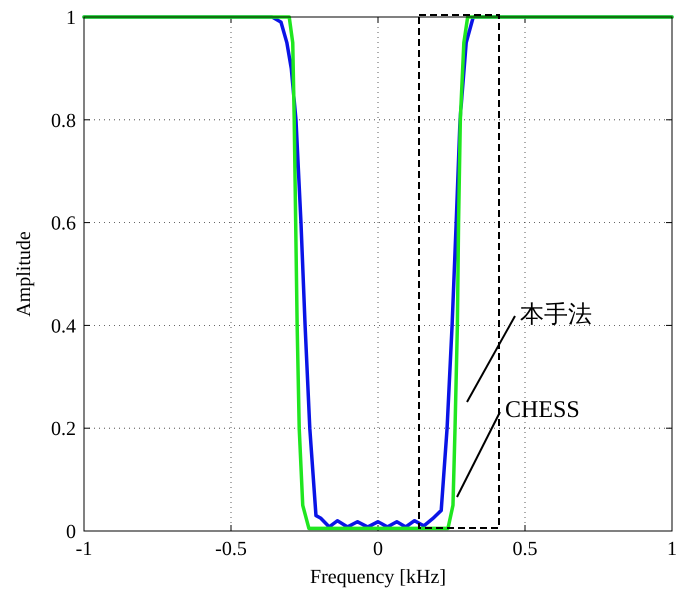 This screenshot has height=599, width=683. I want to click on x-tick-label: 1, so click(672, 549).